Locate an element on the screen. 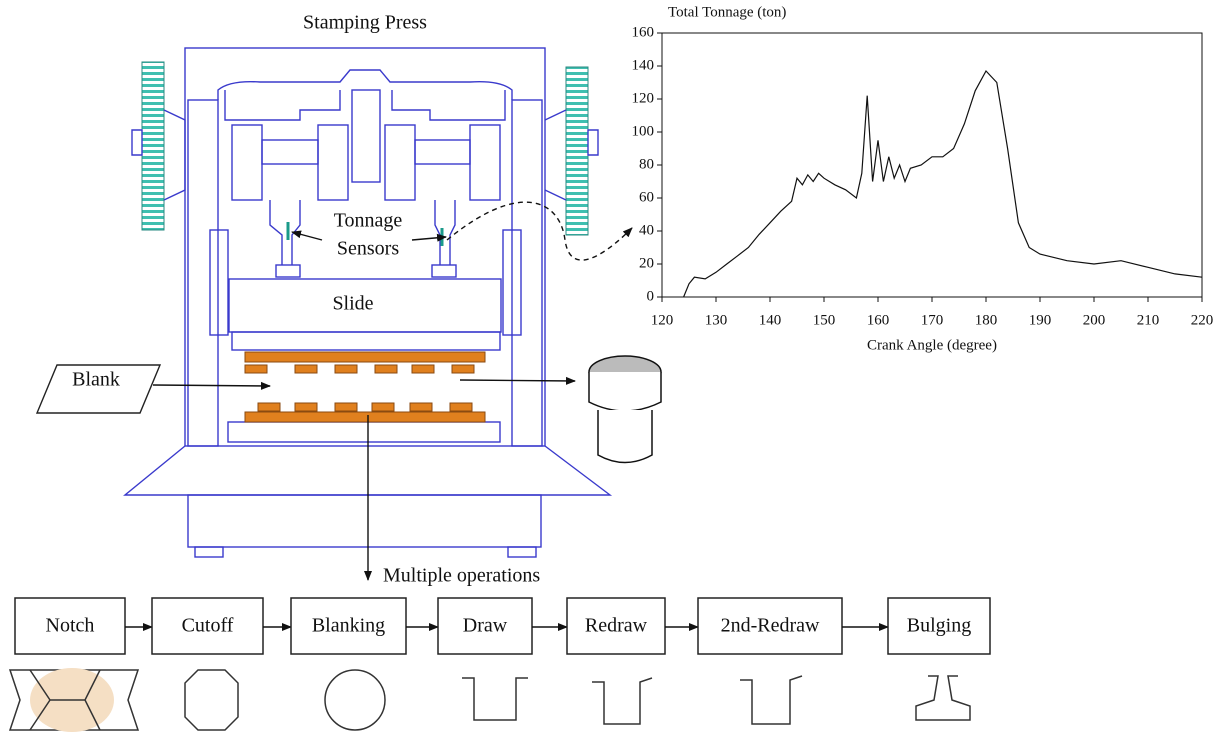  x-tick-label: 130 is located at coordinates (716, 320).